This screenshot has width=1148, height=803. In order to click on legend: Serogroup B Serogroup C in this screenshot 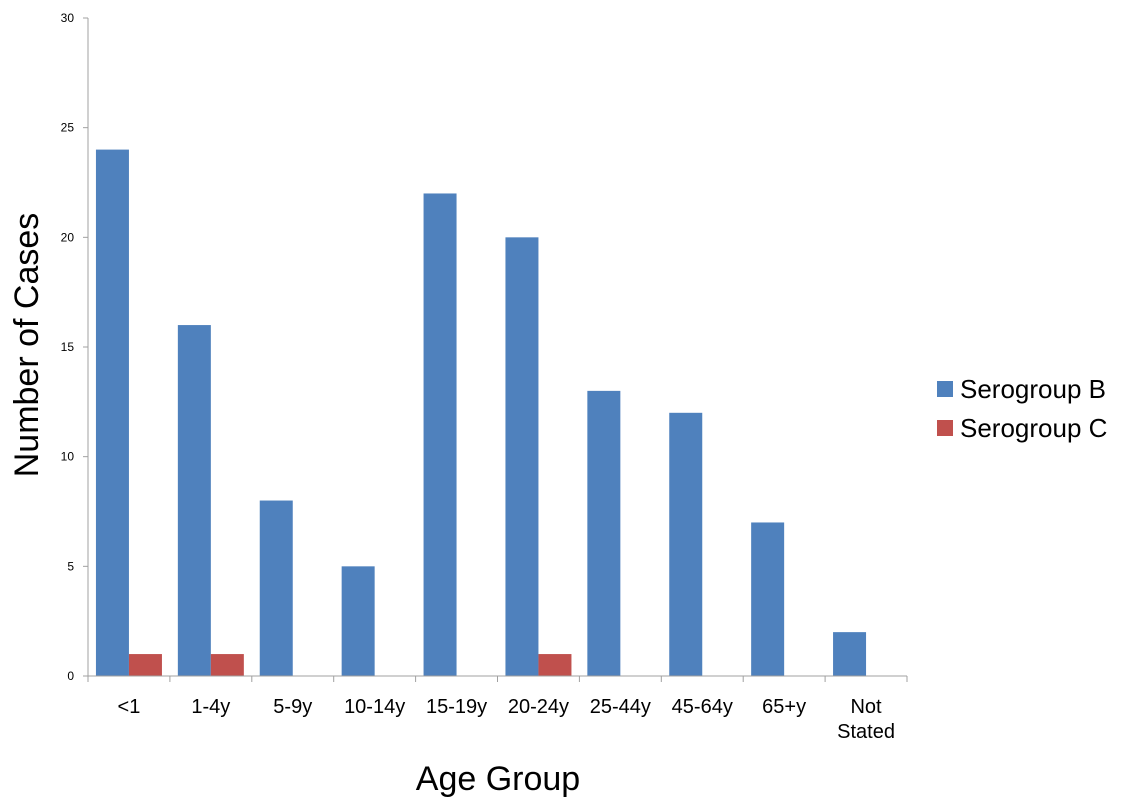, I will do `click(1022, 408)`.